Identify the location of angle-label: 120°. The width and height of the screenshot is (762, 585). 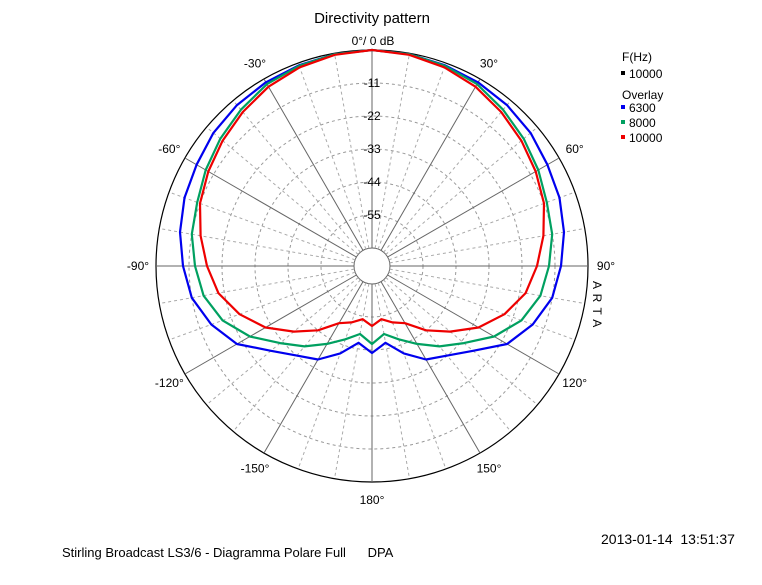
(574, 383).